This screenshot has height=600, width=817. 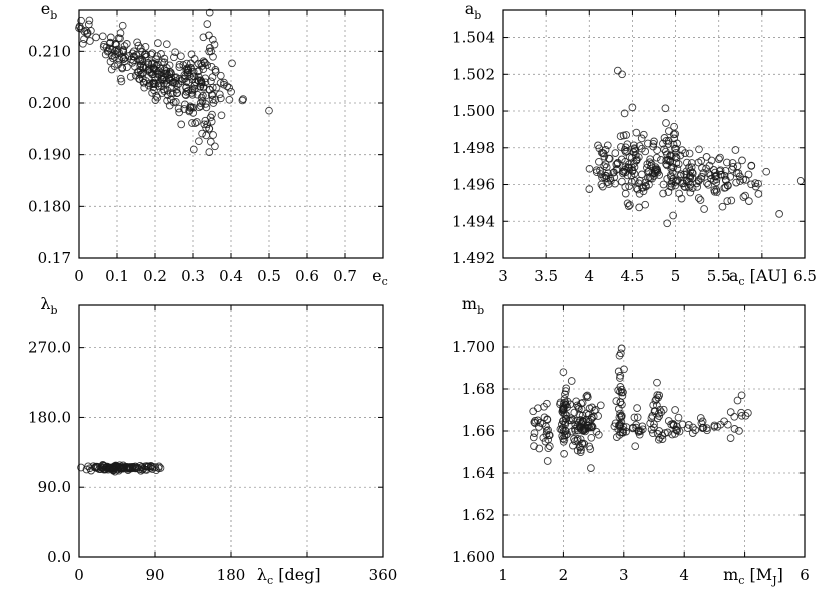 I want to click on x-tick-label-1: 1, so click(x=503, y=575).